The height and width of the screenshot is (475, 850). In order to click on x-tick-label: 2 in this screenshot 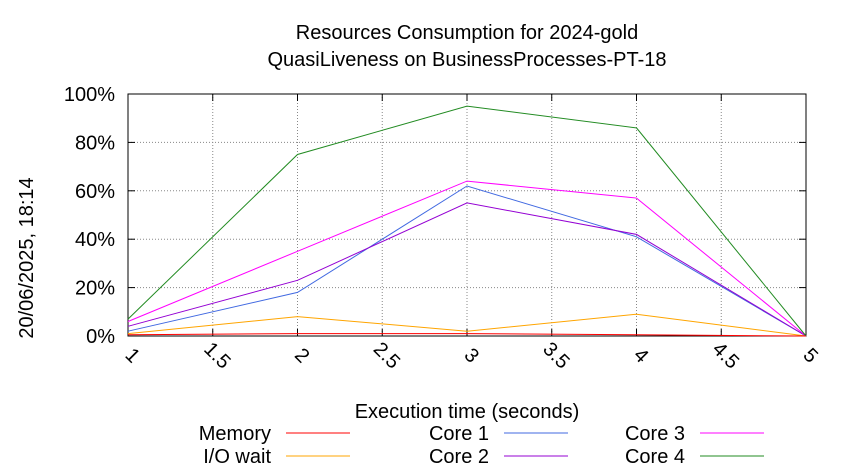, I will do `click(301, 355)`.